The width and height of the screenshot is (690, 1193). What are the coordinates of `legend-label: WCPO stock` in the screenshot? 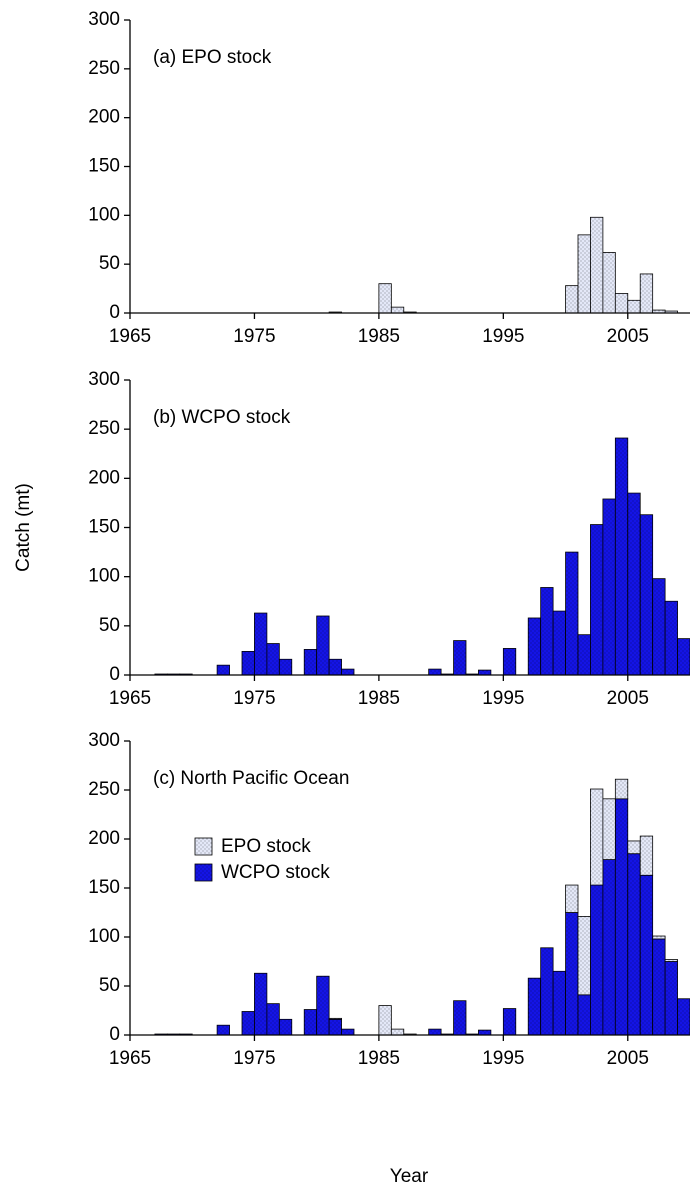 It's located at (275, 872).